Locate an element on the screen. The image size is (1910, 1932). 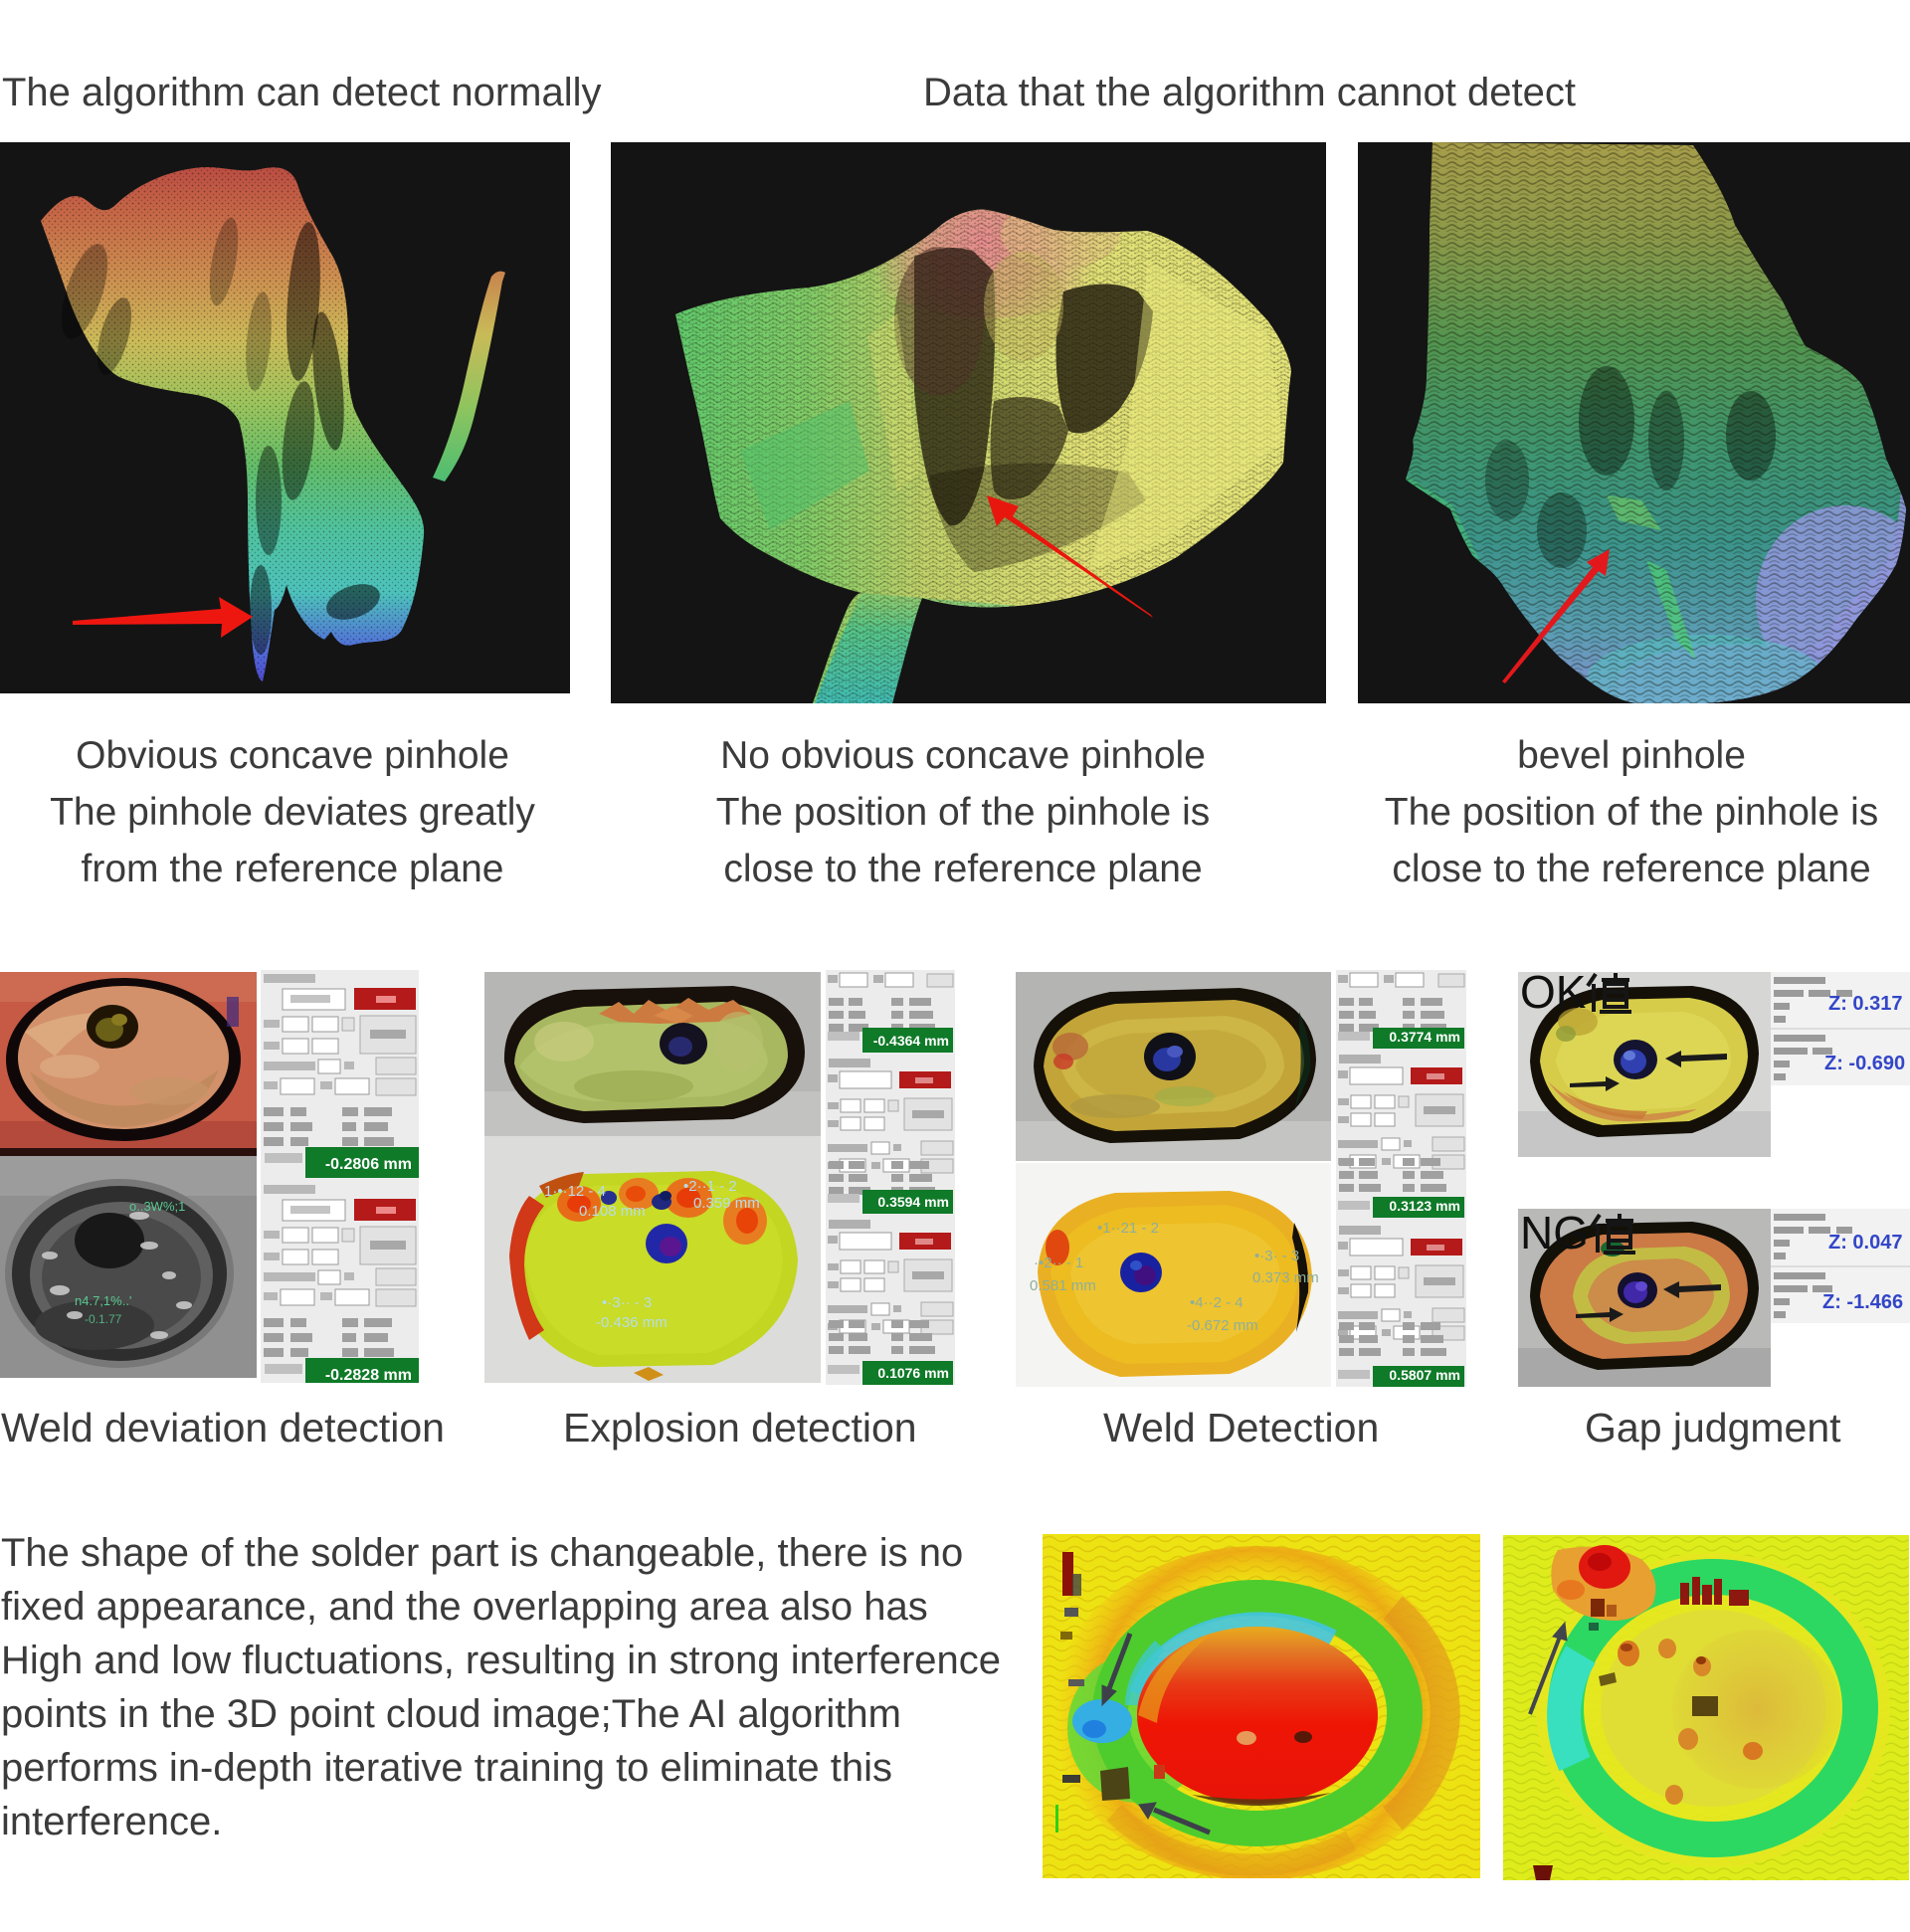
svg-text: •2··1 - 2 is located at coordinates (710, 1186).